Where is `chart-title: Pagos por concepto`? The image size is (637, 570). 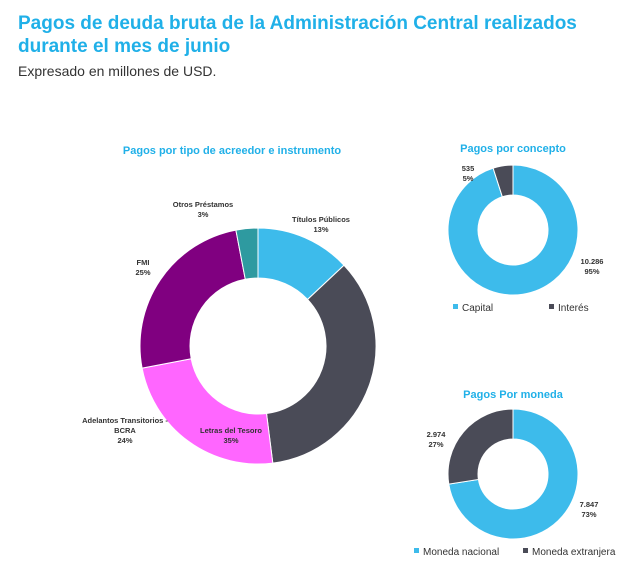
chart-title: Pagos por concepto is located at coordinates (513, 149).